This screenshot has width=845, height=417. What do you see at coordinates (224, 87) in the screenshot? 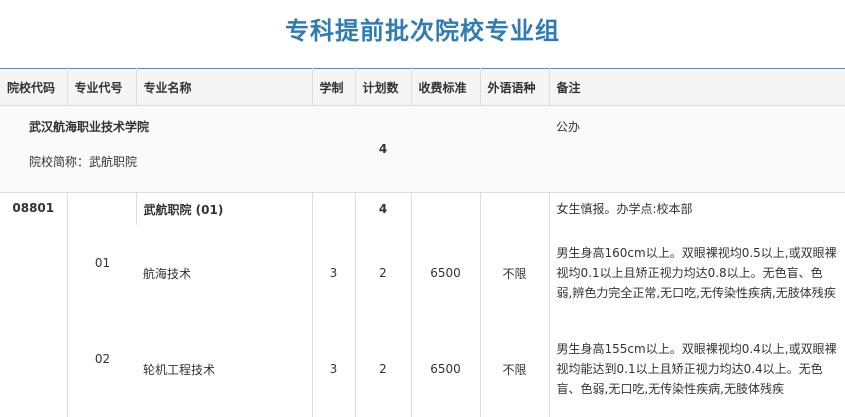
I see `col-major-name: 专业名称` at bounding box center [224, 87].